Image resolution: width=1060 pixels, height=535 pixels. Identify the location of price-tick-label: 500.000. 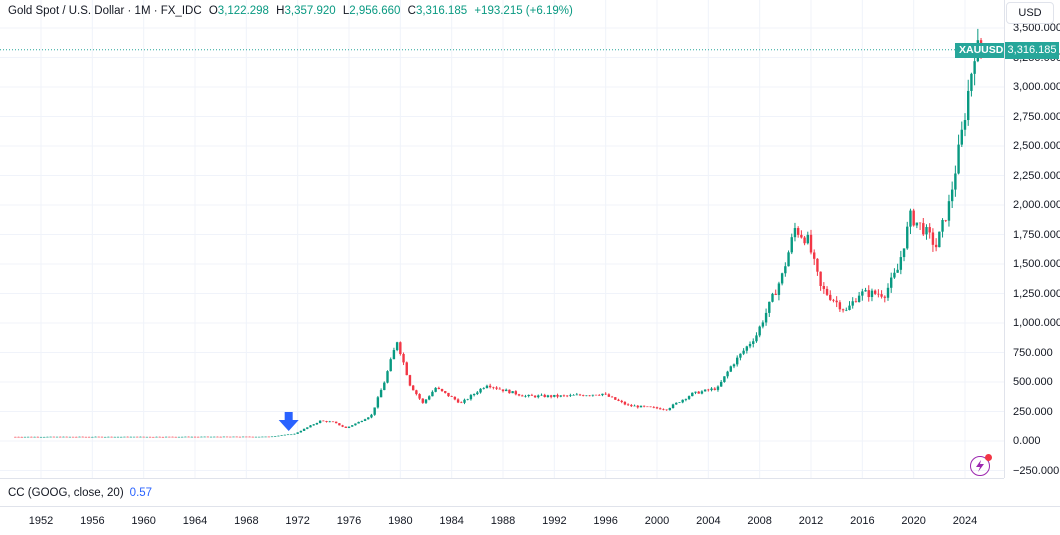
(1033, 382).